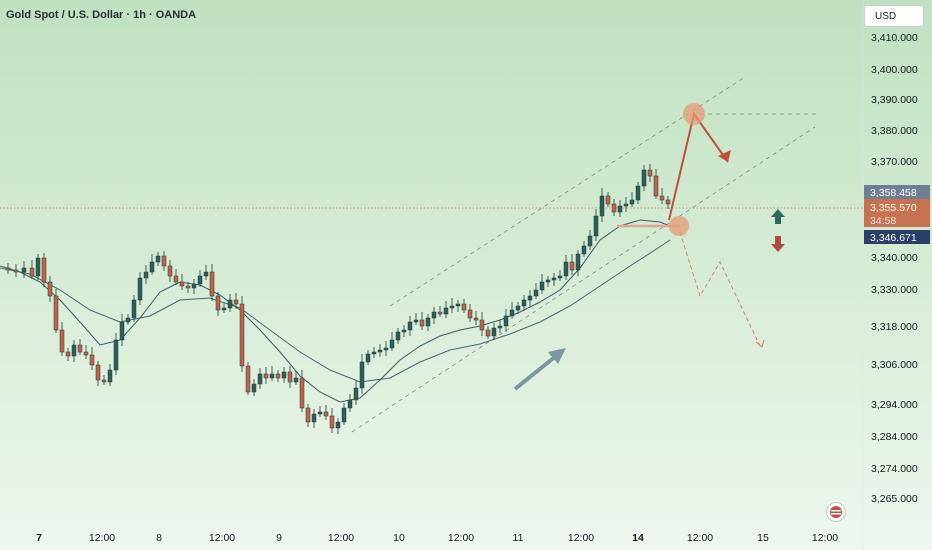  Describe the element at coordinates (518, 538) in the screenshot. I see `time-tick-label: 11` at that location.